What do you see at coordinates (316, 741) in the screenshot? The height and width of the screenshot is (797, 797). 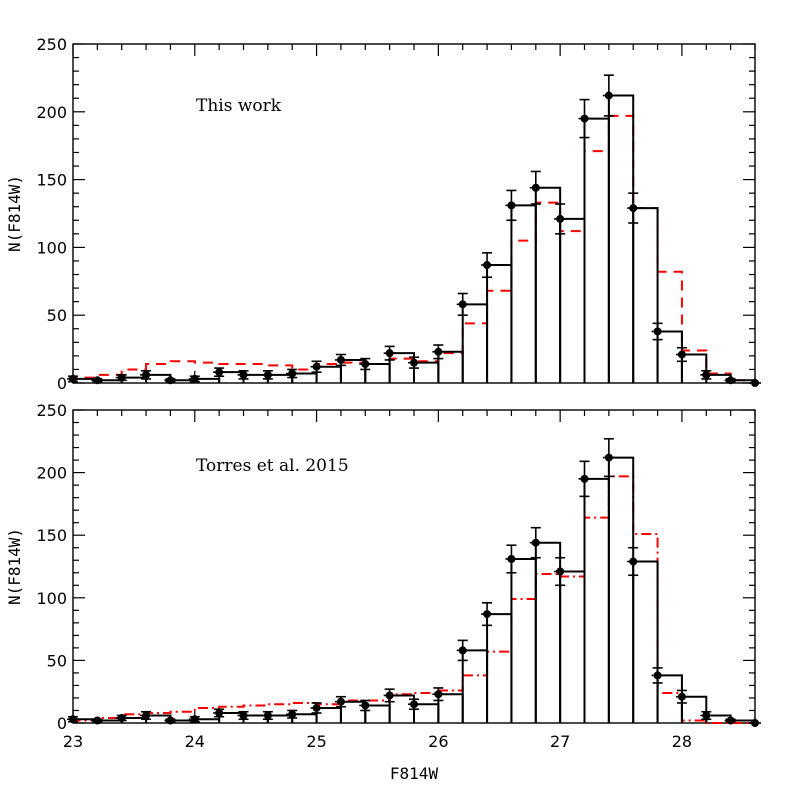 I see `x-tick-label: 25` at bounding box center [316, 741].